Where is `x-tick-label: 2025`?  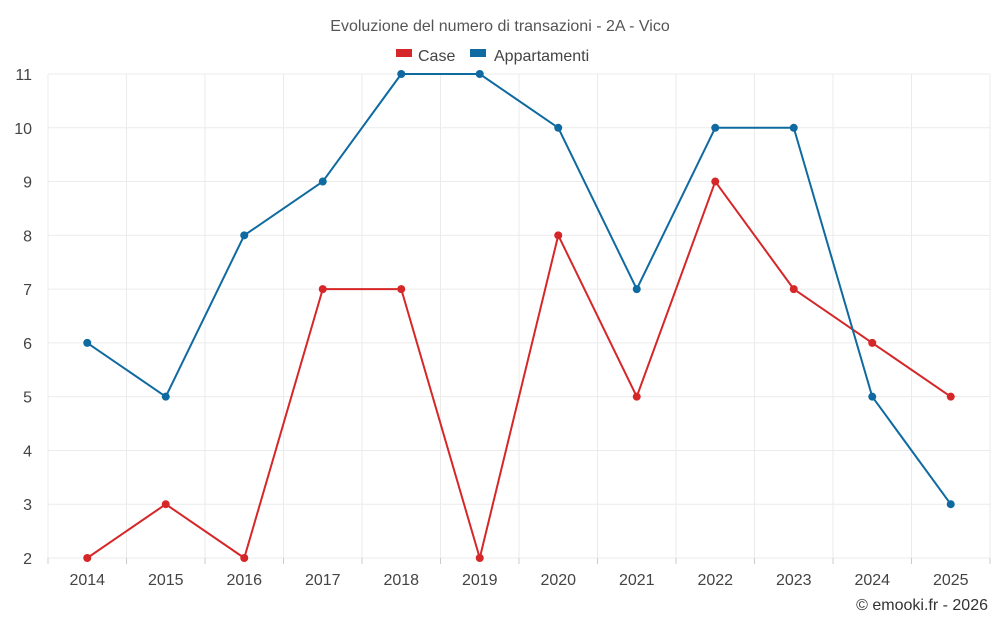
x-tick-label: 2025 is located at coordinates (951, 580).